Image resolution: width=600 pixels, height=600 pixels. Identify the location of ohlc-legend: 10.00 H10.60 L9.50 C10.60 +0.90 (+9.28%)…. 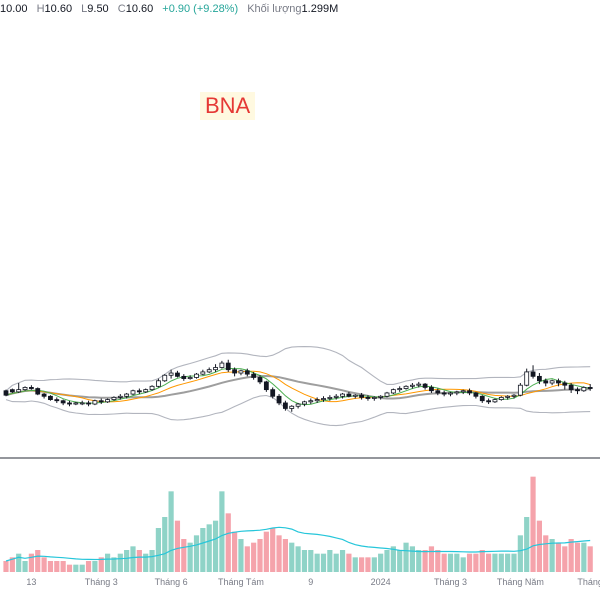
(169, 9).